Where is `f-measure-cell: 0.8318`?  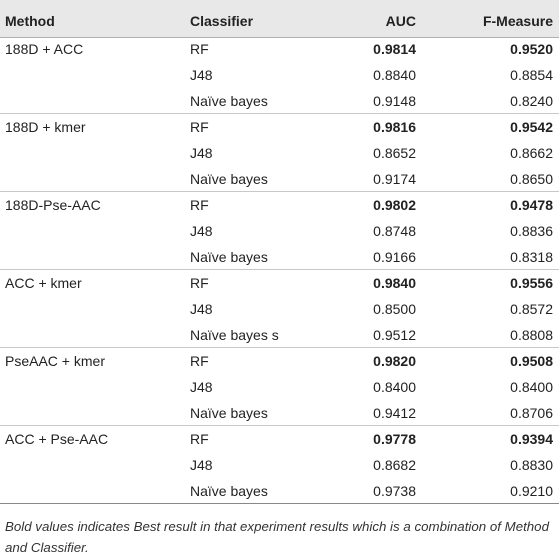 f-measure-cell: 0.8318 is located at coordinates (531, 257).